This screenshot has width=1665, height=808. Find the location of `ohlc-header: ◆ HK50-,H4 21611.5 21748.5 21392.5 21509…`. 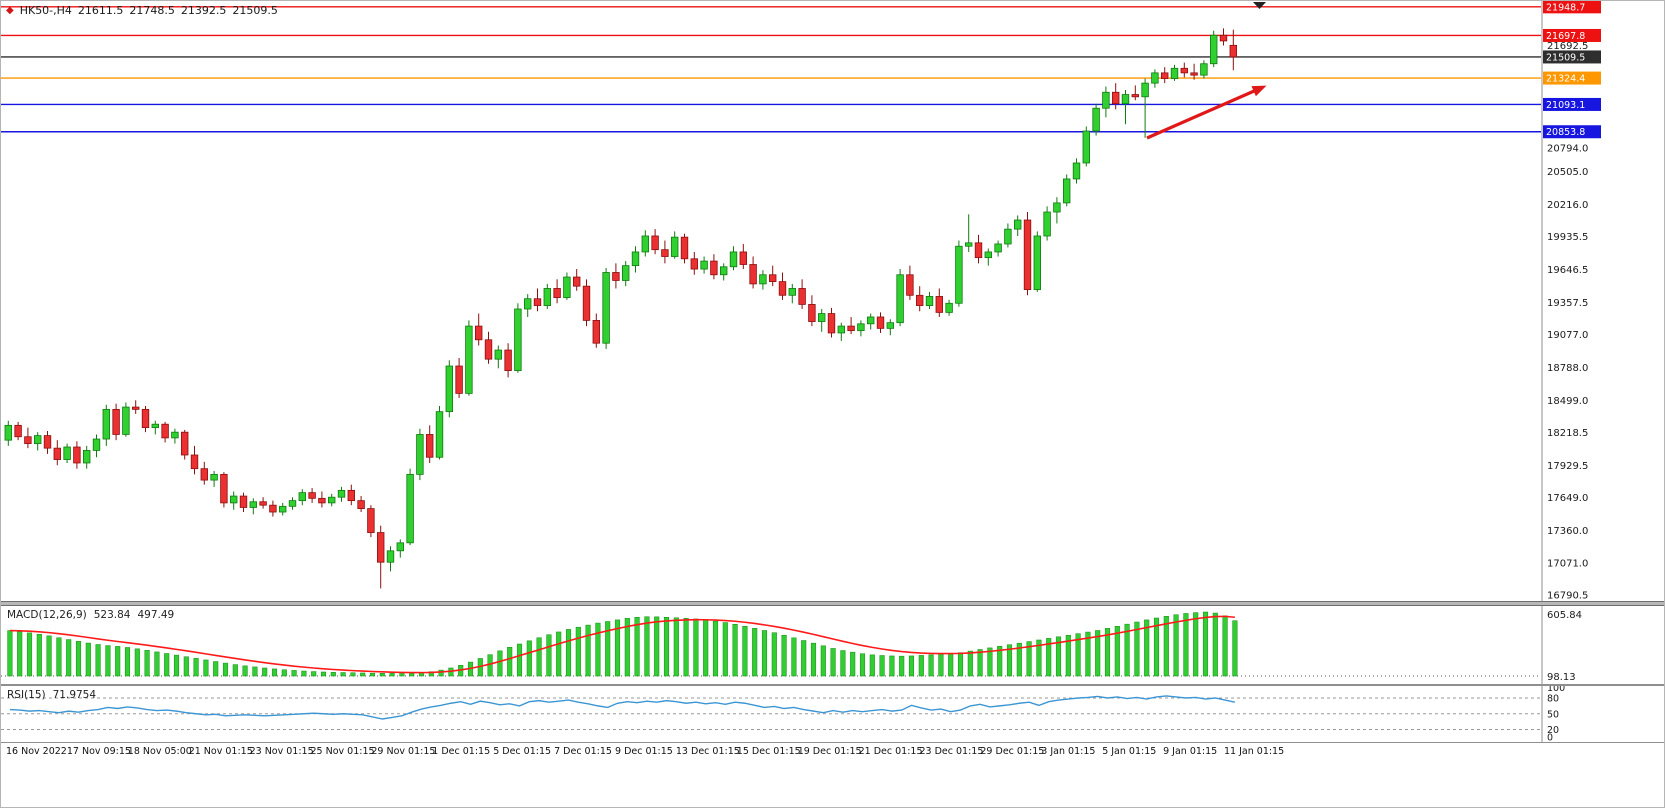

ohlc-header: ◆ HK50-,H4 21611.5 21748.5 21392.5 21509… is located at coordinates (142, 10).